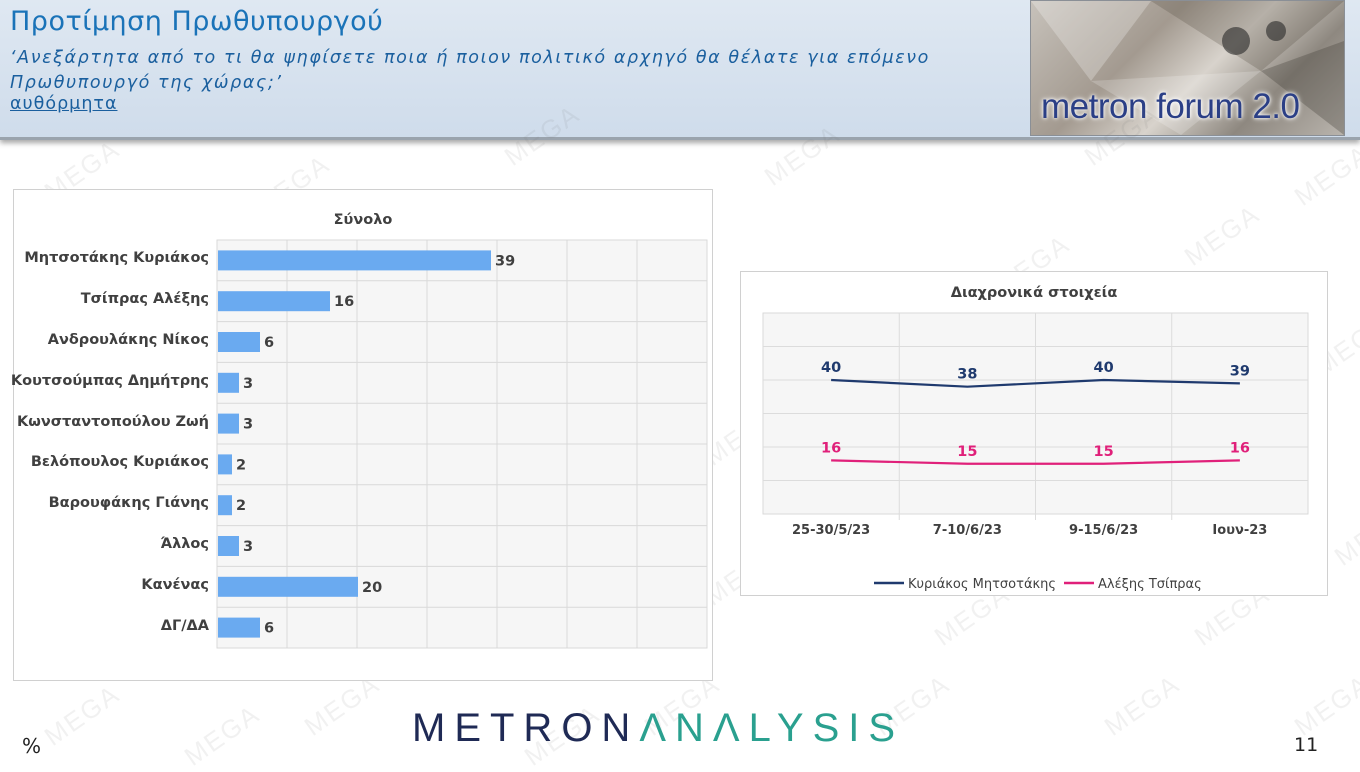 This screenshot has height=772, width=1360. Describe the element at coordinates (109, 380) in the screenshot. I see `bar-category-label: Κουτσούμπας Δημήτρης` at that location.